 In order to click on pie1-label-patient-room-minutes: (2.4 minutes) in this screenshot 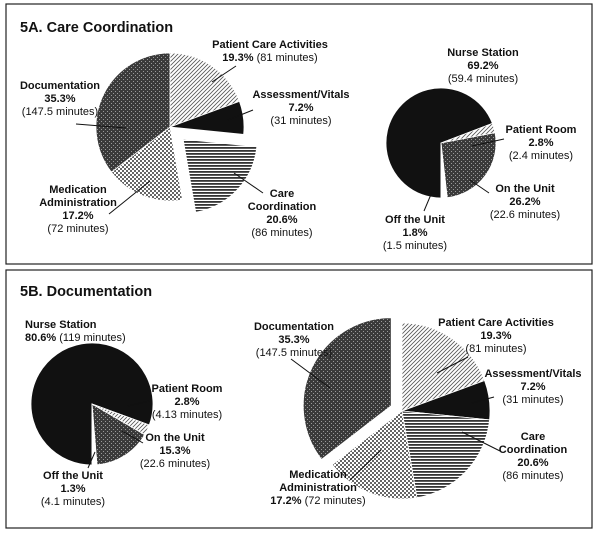, I will do `click(541, 156)`.